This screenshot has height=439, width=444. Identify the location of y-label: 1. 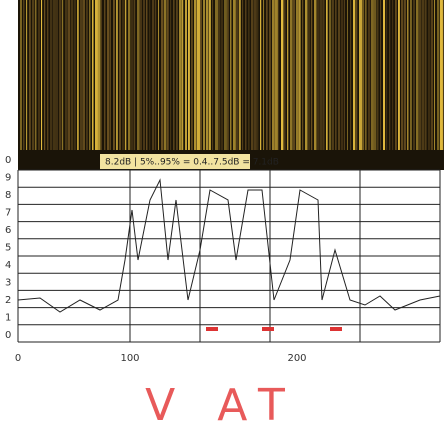
(8, 318).